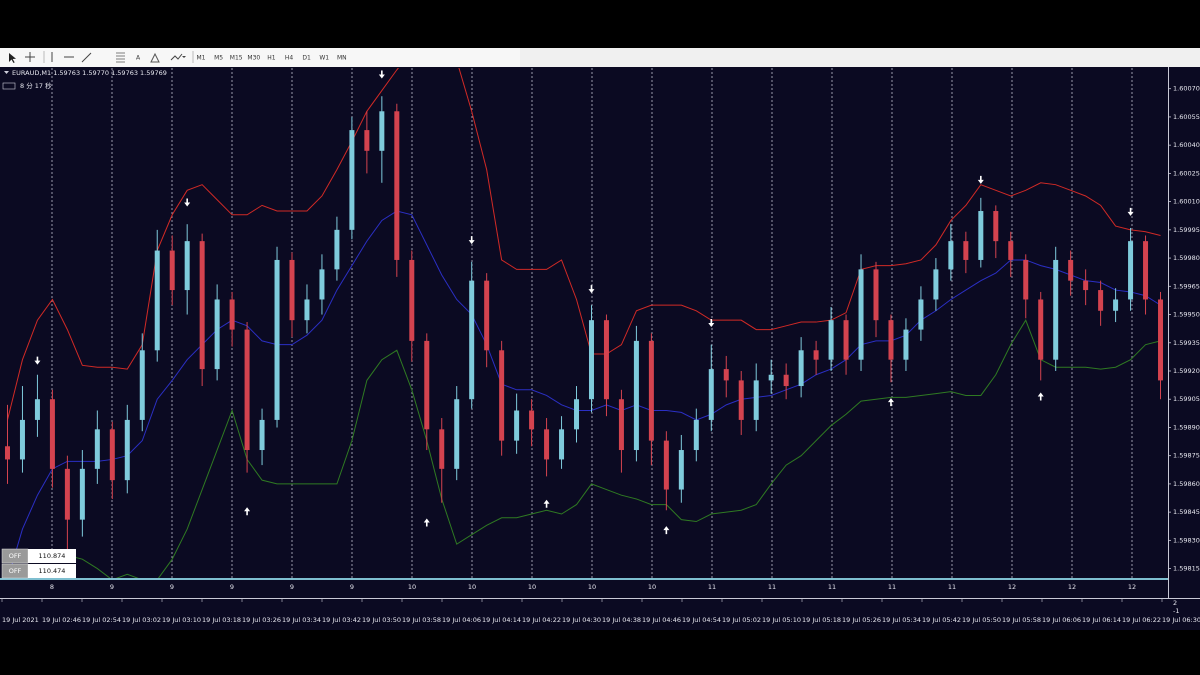 Image resolution: width=1200 pixels, height=675 pixels. What do you see at coordinates (461, 620) in the screenshot?
I see `x-tick-label: 19 Jul 04:06` at bounding box center [461, 620].